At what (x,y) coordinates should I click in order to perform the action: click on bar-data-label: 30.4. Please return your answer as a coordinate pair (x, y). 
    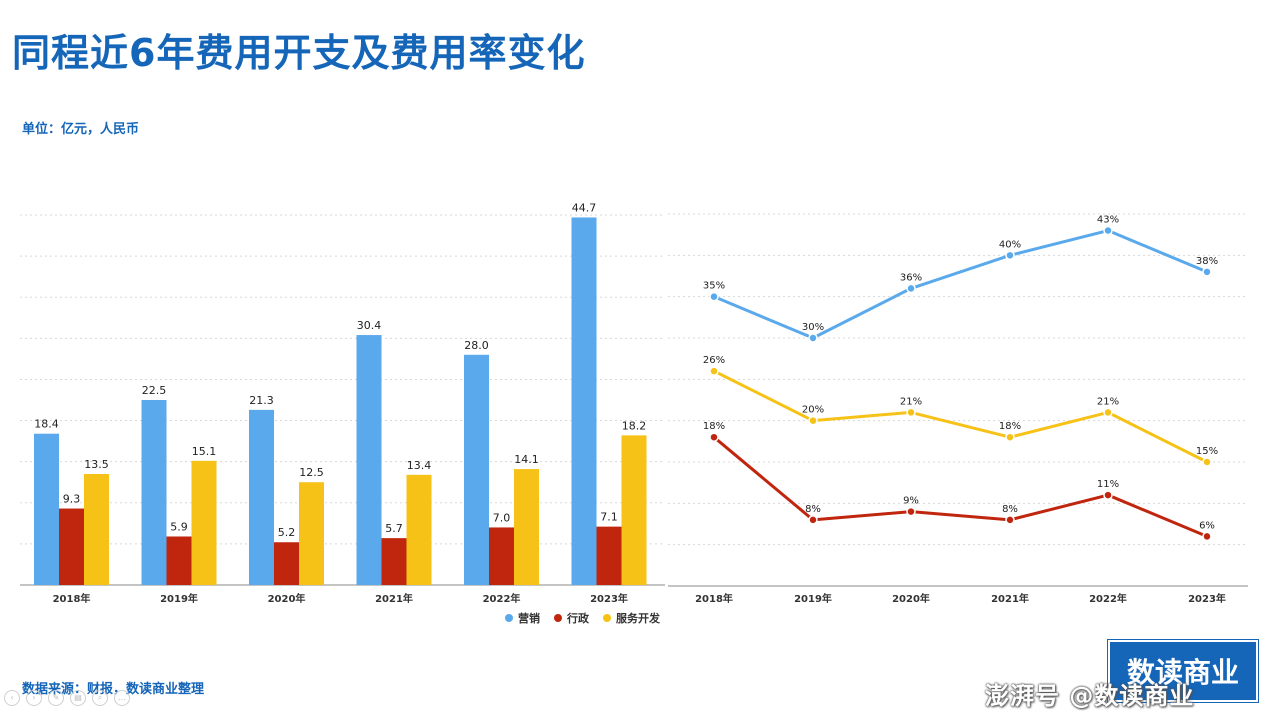
    Looking at the image, I should click on (369, 325).